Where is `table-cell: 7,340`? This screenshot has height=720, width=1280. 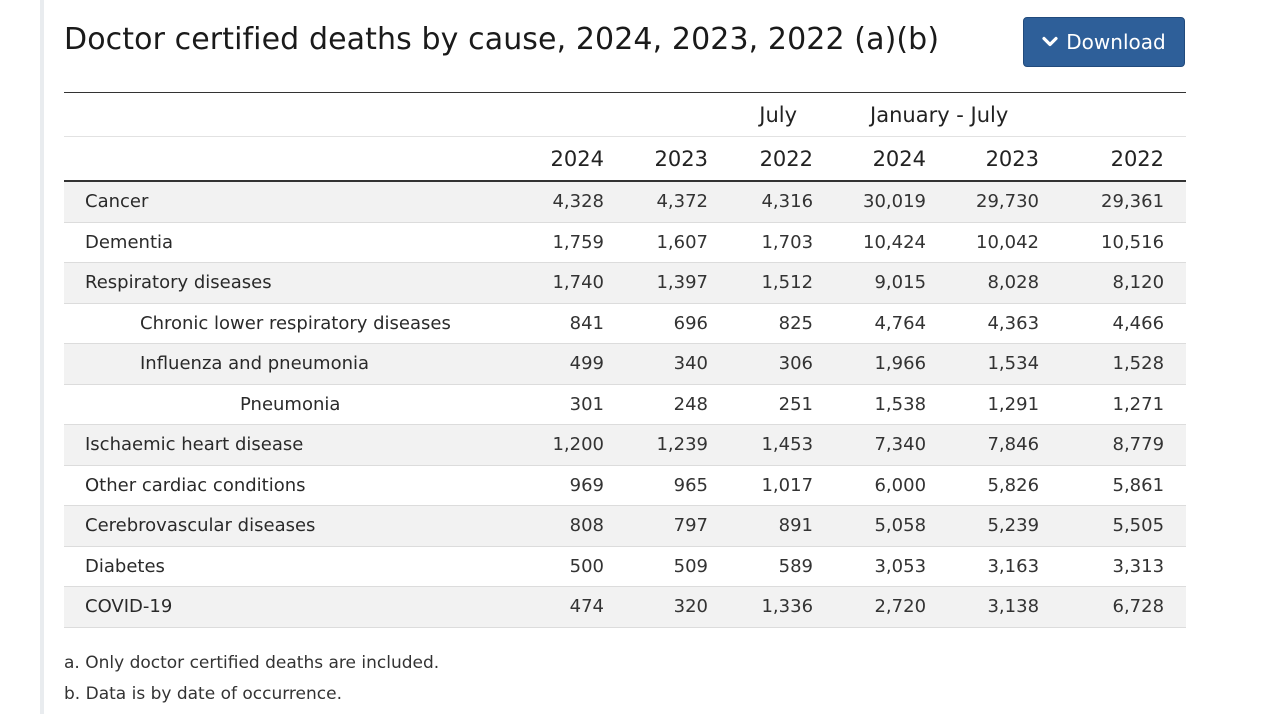 table-cell: 7,340 is located at coordinates (892, 445).